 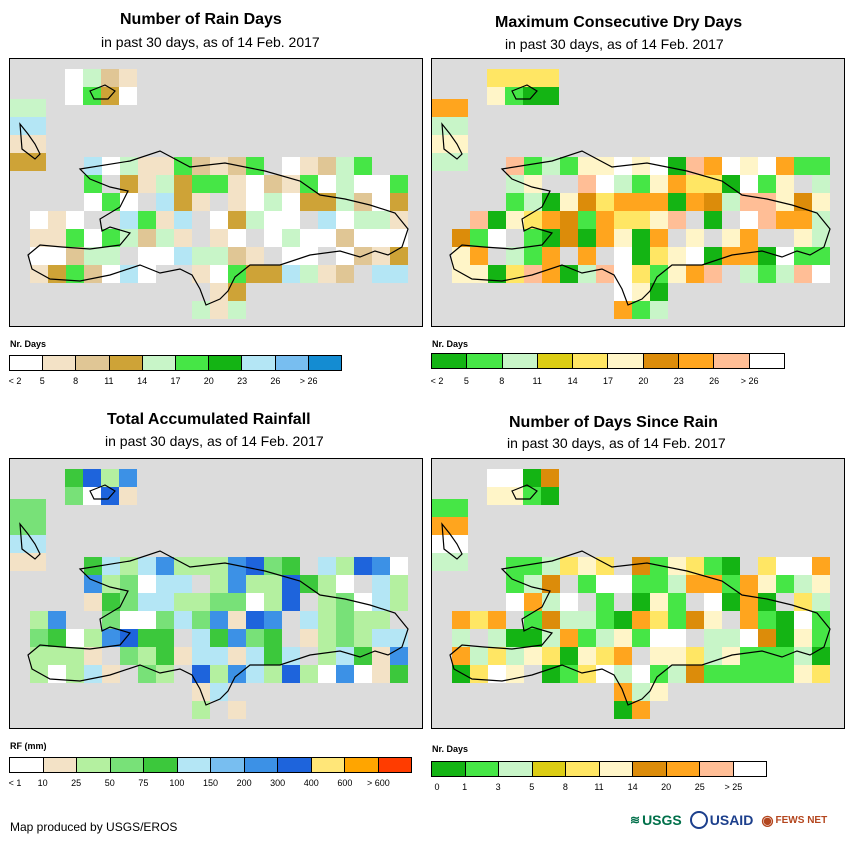 I want to click on legend-tick-label: 50, so click(x=109, y=783).